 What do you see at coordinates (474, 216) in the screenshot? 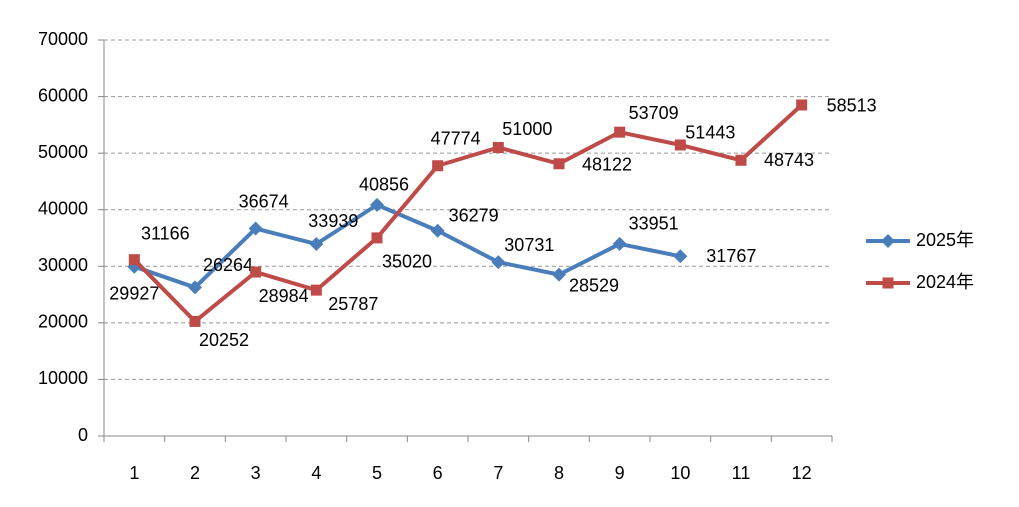
I see `data-label: 36279` at bounding box center [474, 216].